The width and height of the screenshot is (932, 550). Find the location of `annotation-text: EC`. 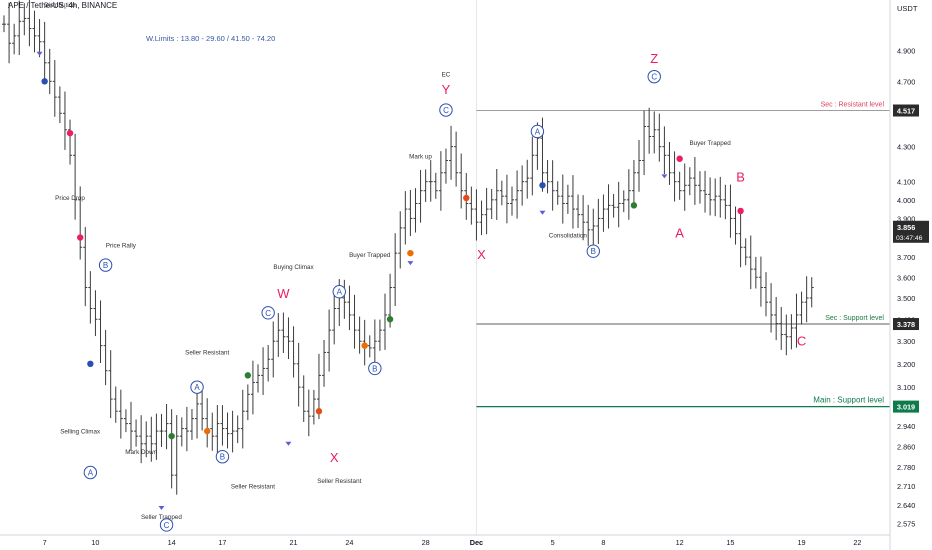

annotation-text: EC is located at coordinates (446, 75).